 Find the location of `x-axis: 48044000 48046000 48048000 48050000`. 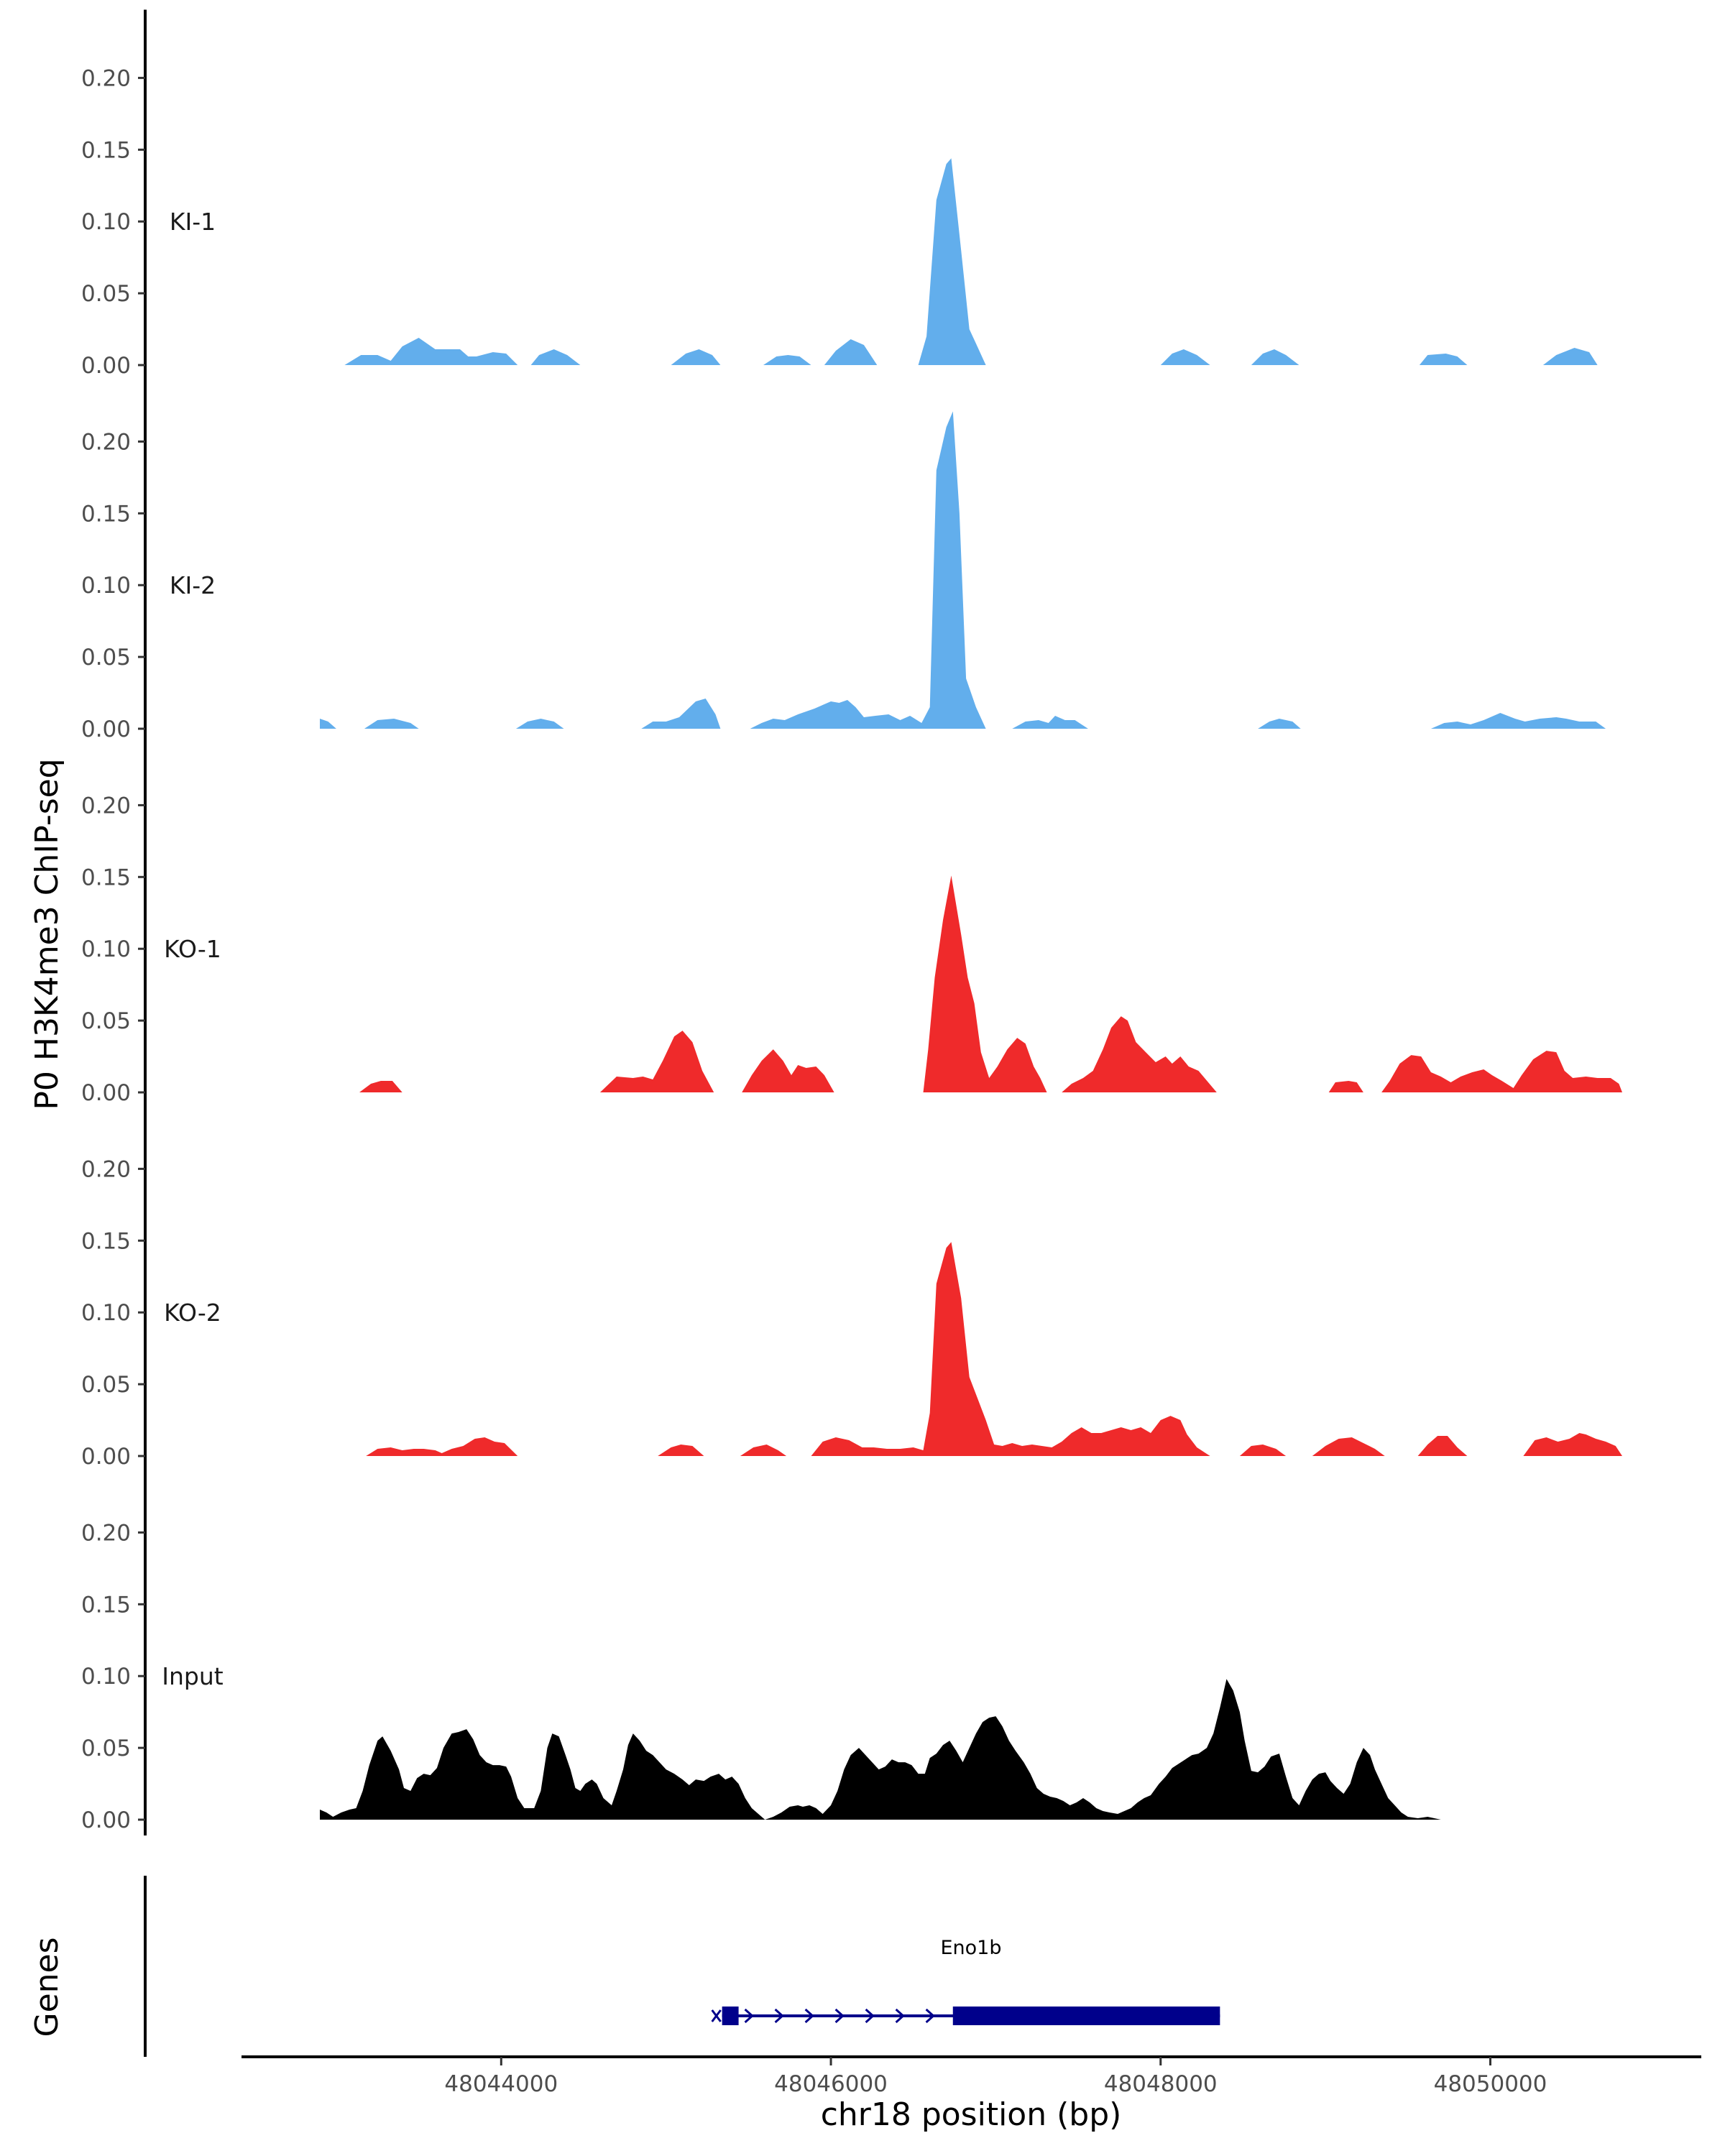

x-axis: 48044000 48046000 48048000 48050000 is located at coordinates (971, 2076).